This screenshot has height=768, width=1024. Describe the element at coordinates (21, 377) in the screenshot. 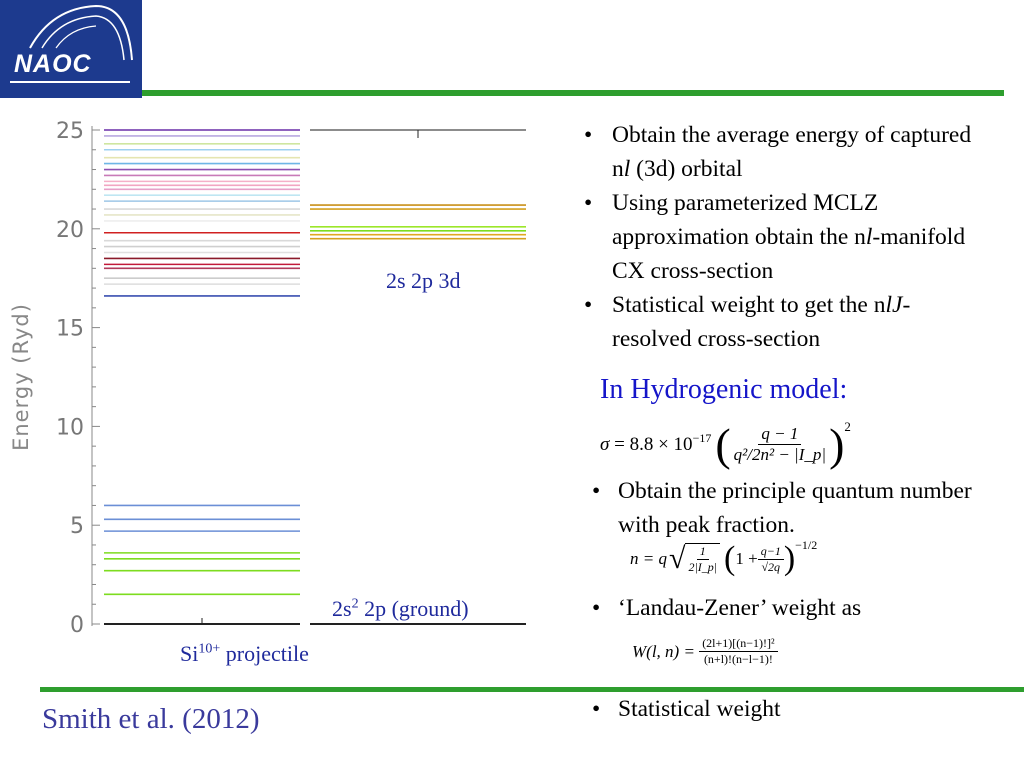

I see `y-axis-title: Energy (Ryd)` at that location.